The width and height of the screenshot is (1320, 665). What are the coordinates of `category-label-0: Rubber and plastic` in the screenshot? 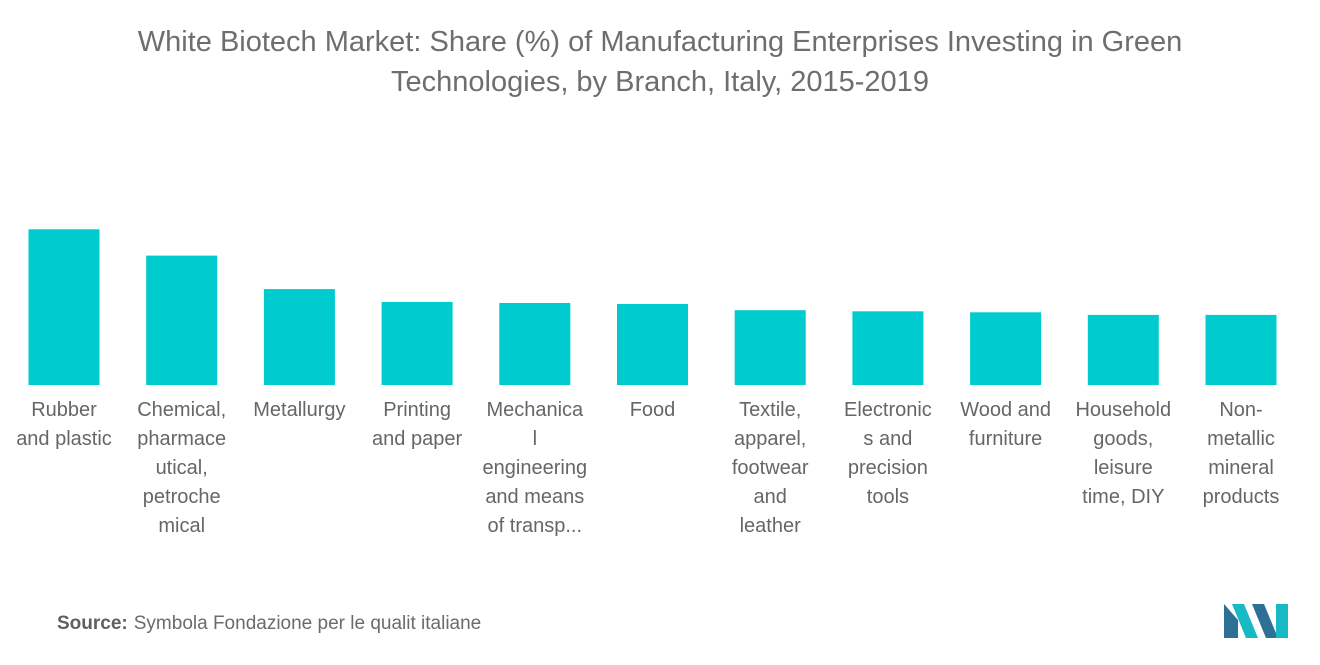 It's located at (64, 424).